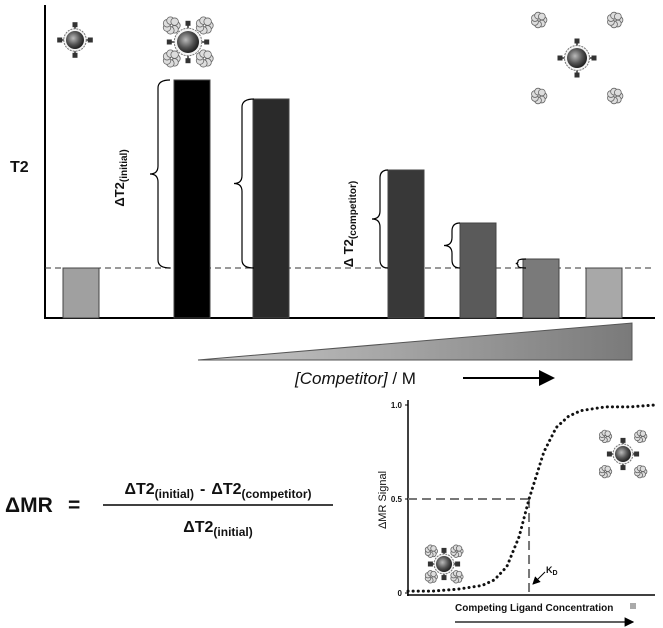 Image resolution: width=663 pixels, height=628 pixels. Describe the element at coordinates (539, 578) in the screenshot. I see `kd-arrow` at that location.